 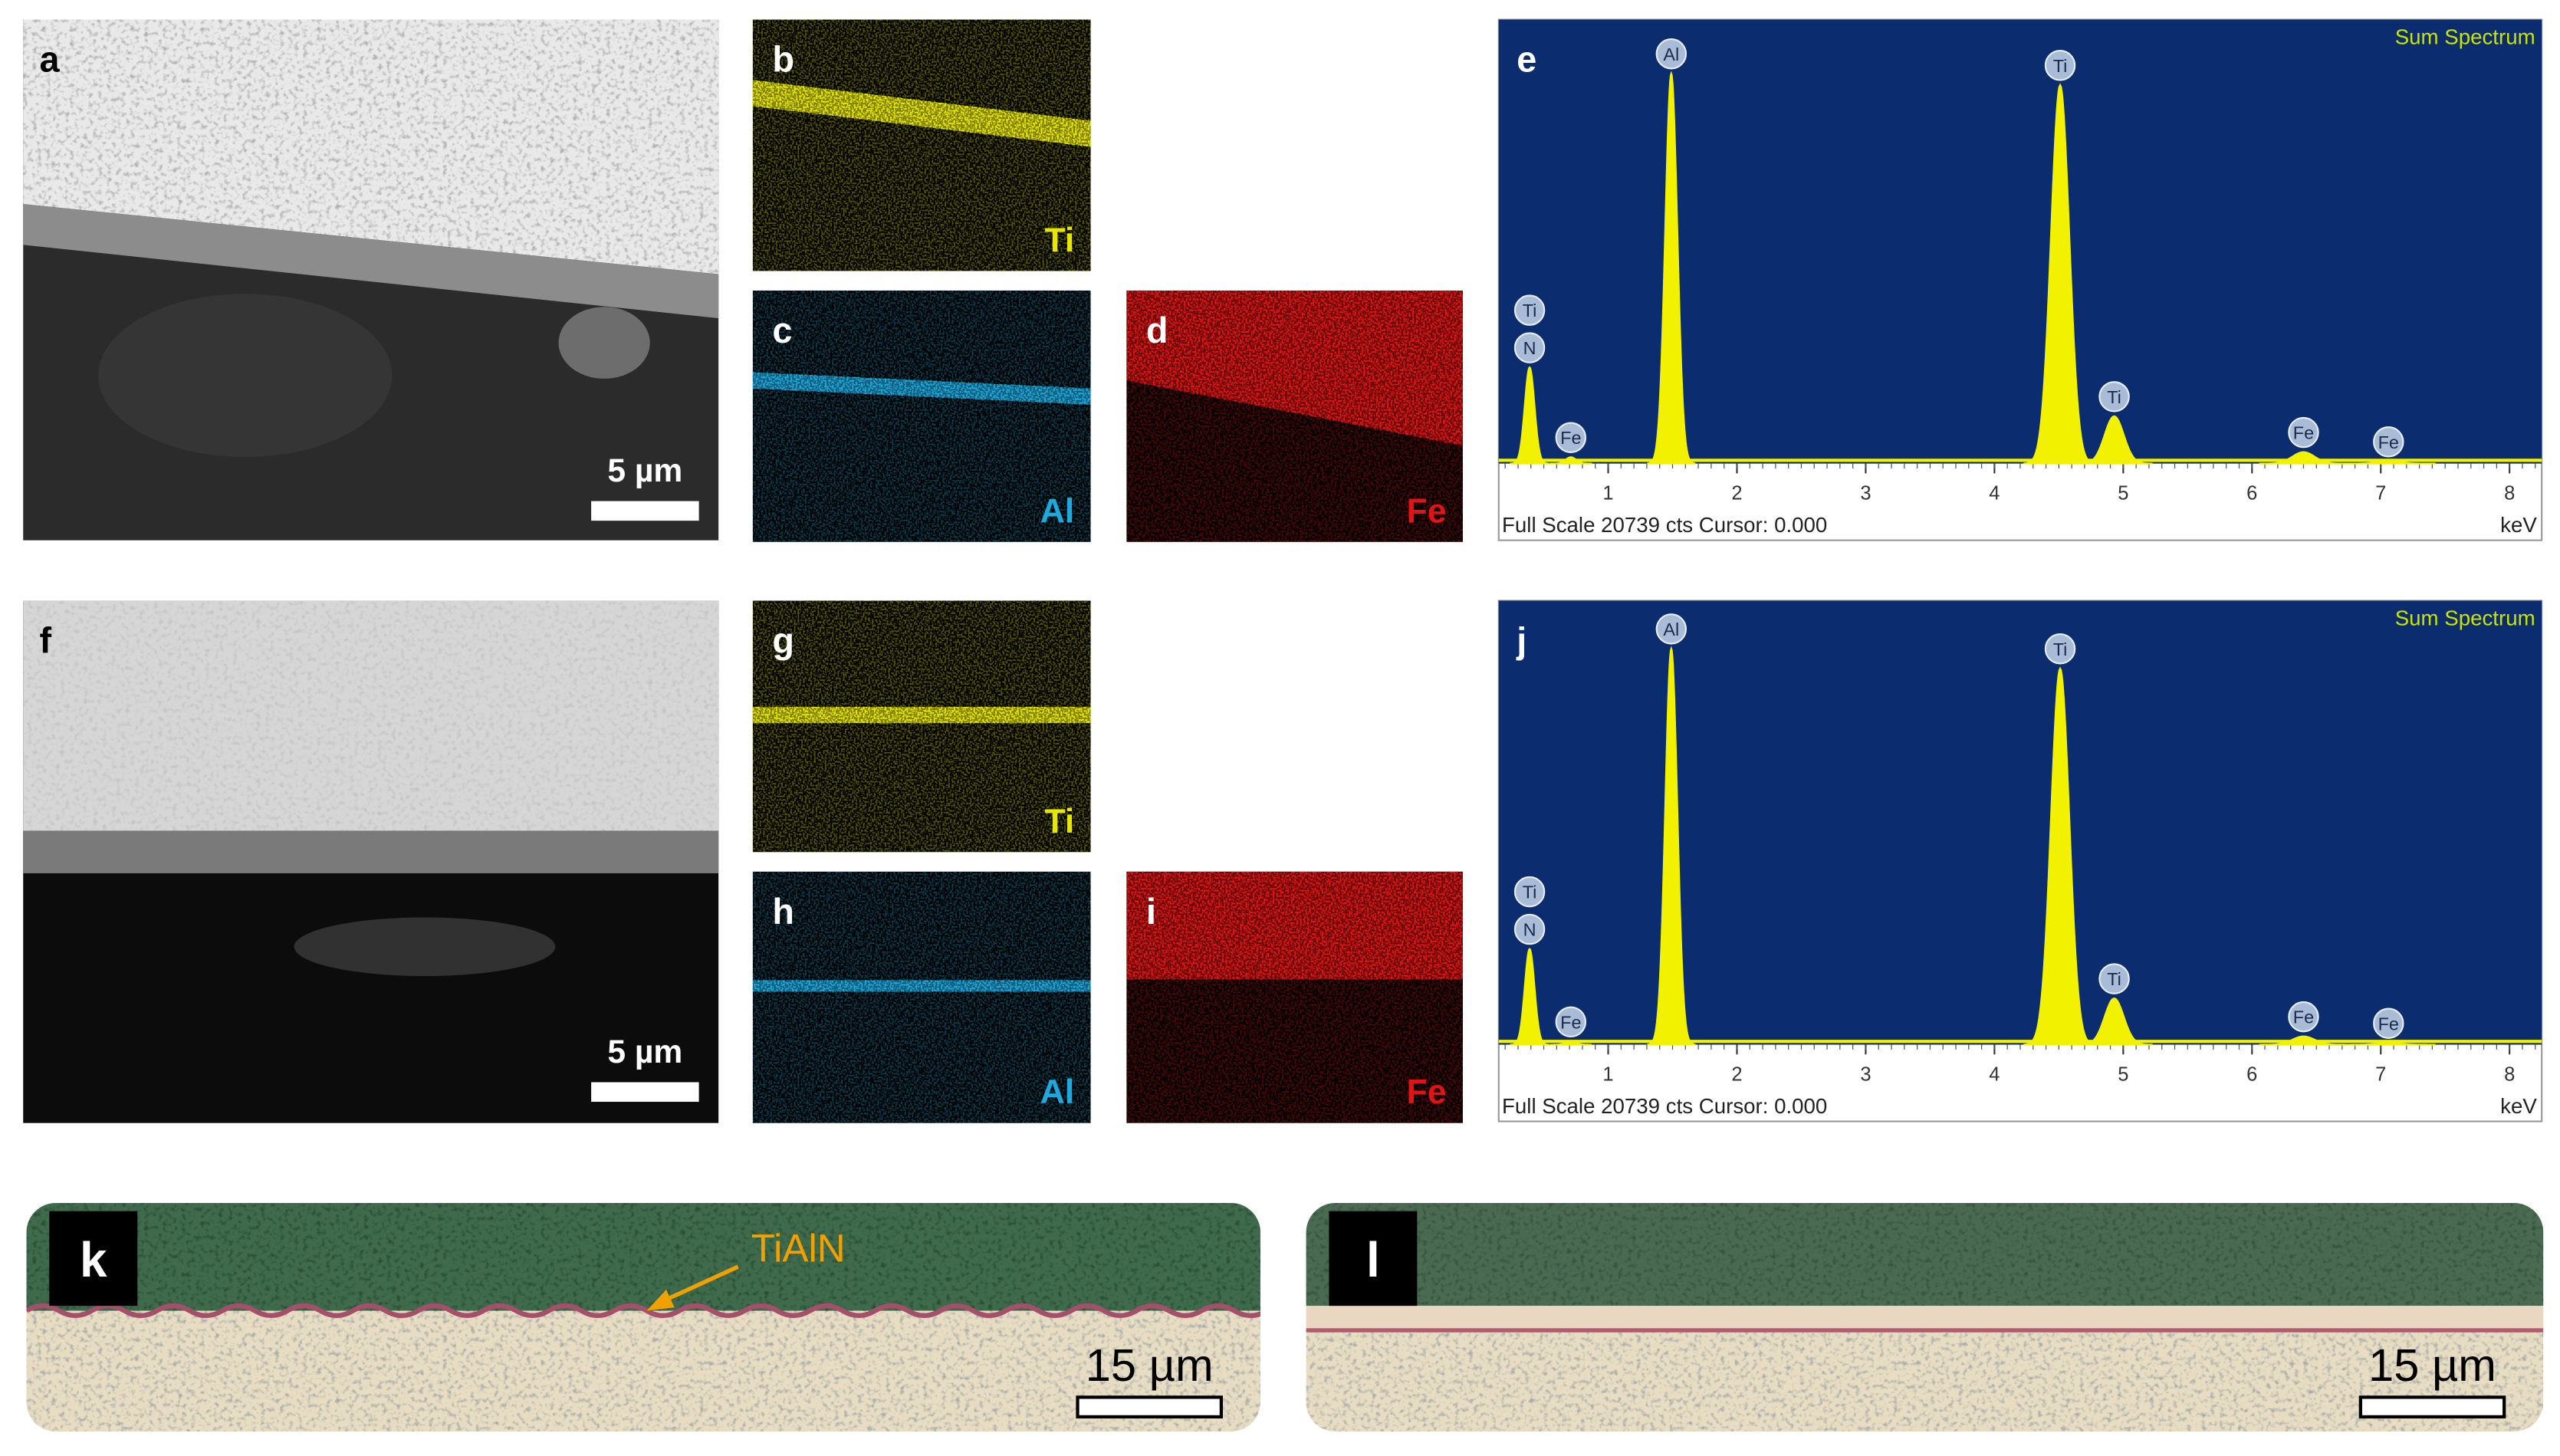 I want to click on element-map: b Ti, so click(x=921, y=145).